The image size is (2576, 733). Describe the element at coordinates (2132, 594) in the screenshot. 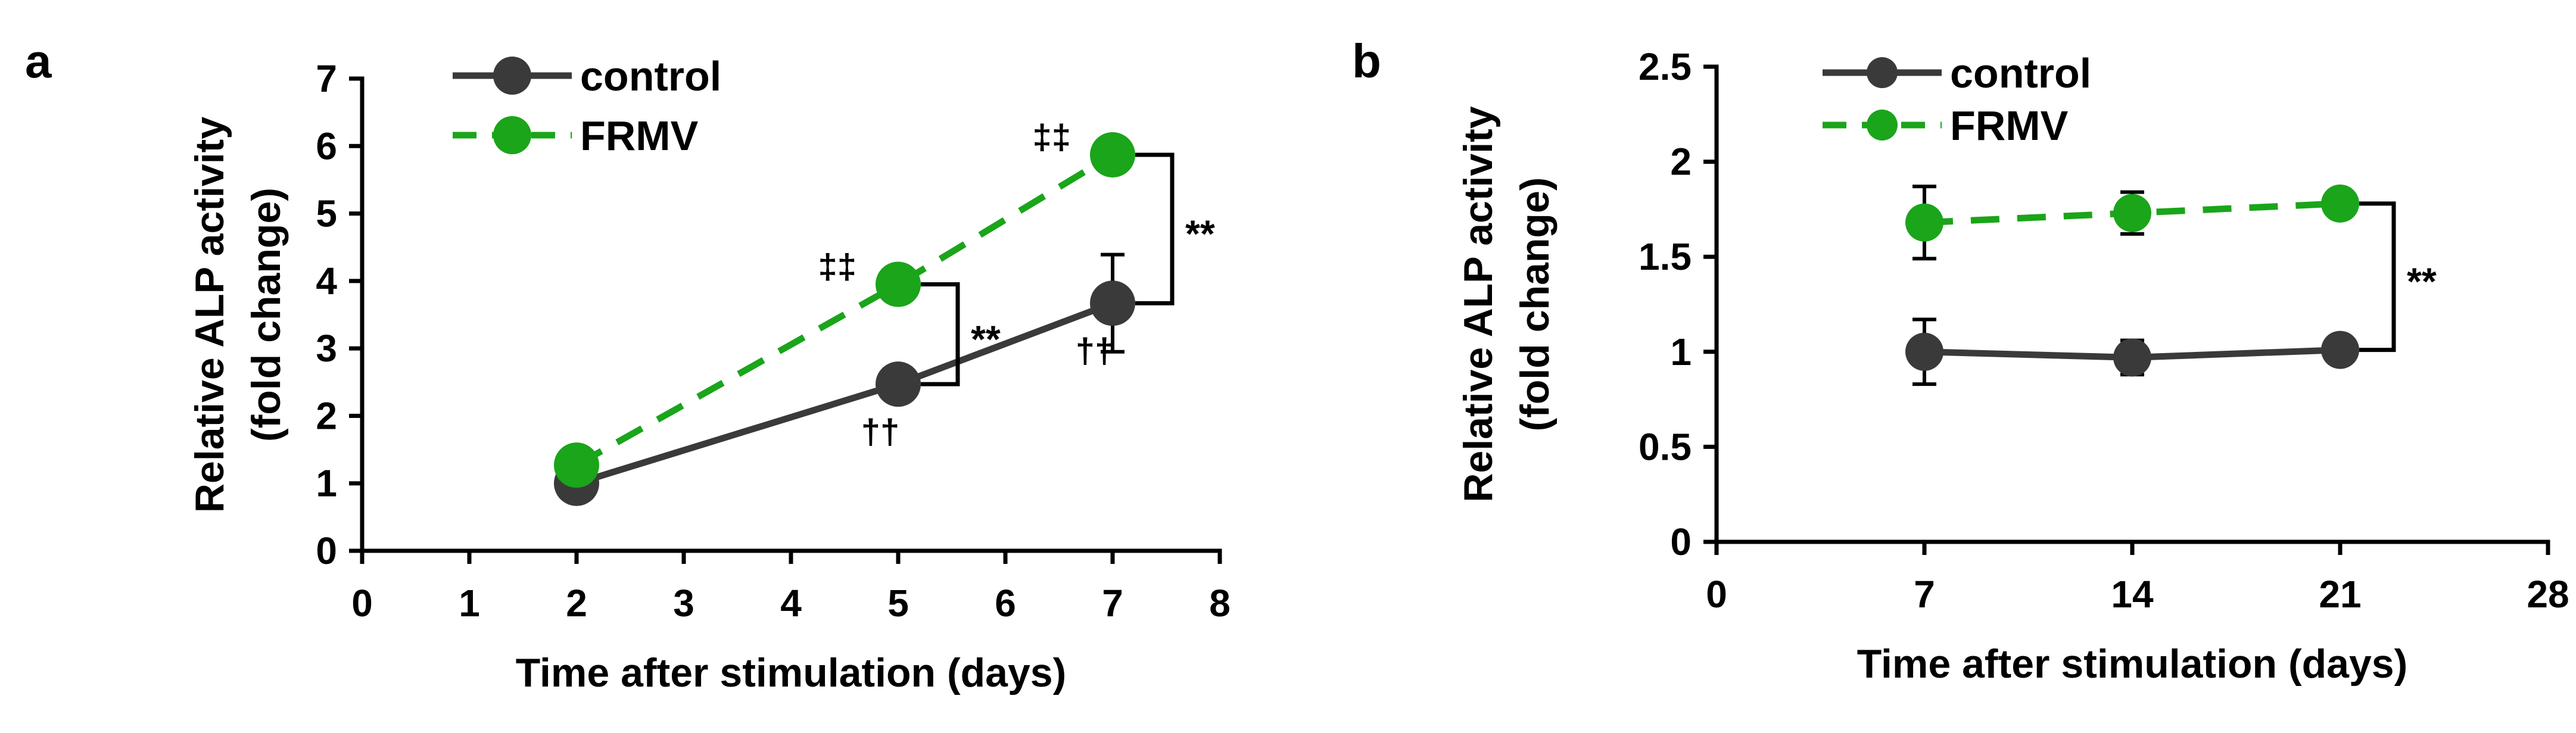

I see `x-tick-label: 14` at that location.